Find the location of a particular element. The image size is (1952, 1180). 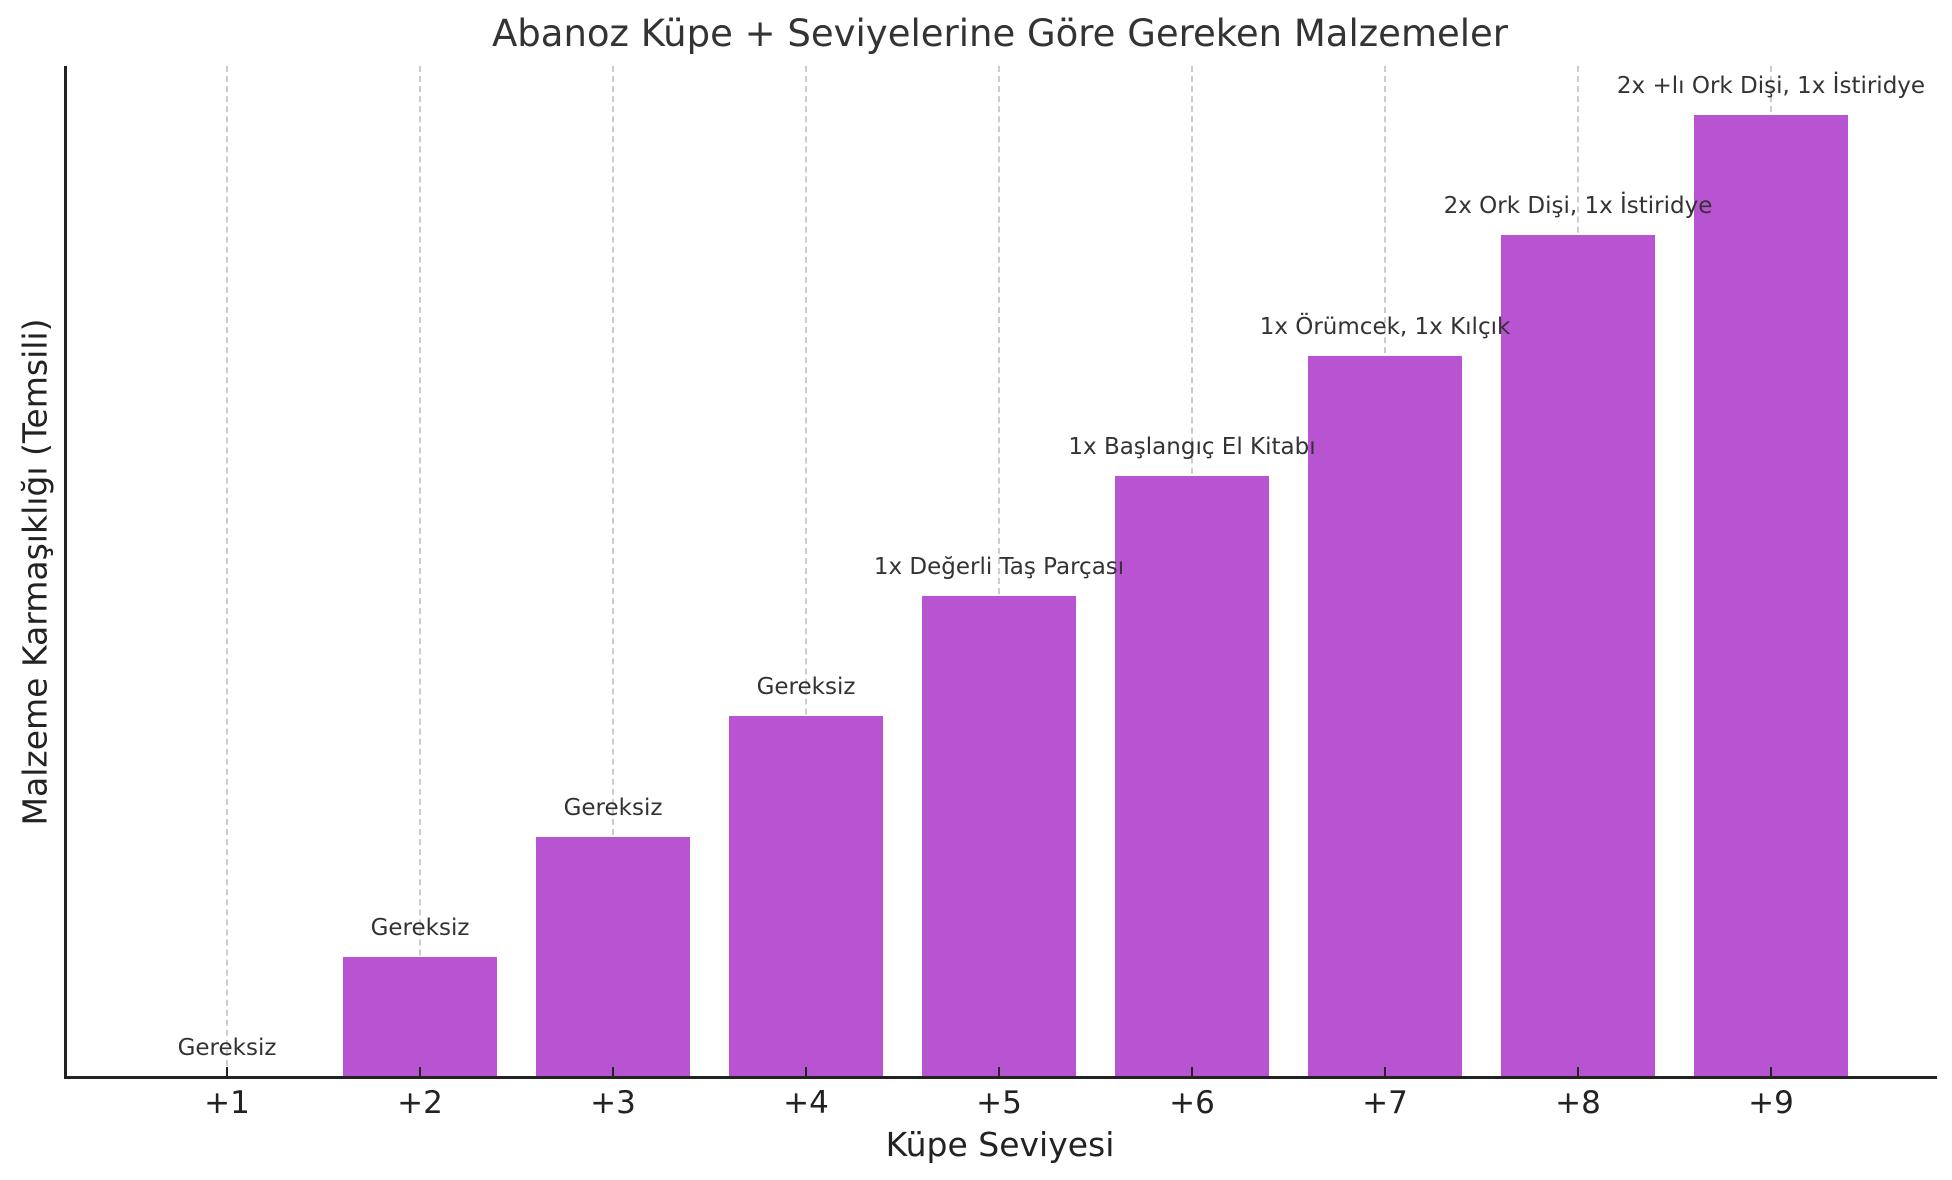

x-axis-line is located at coordinates (1000, 1077).